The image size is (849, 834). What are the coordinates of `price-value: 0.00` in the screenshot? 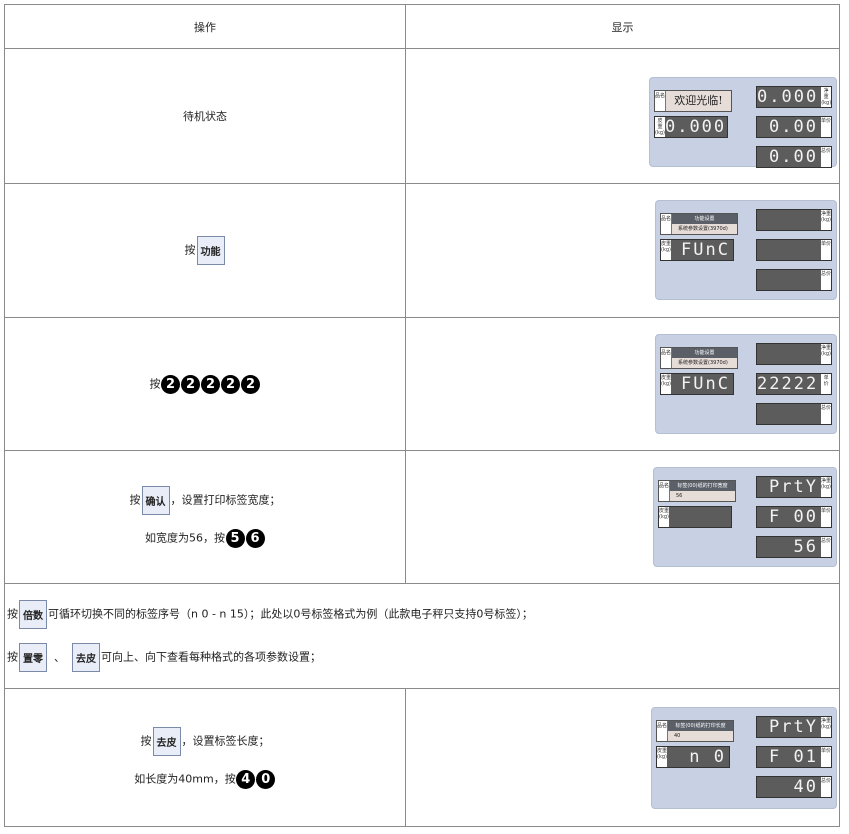 It's located at (793, 127).